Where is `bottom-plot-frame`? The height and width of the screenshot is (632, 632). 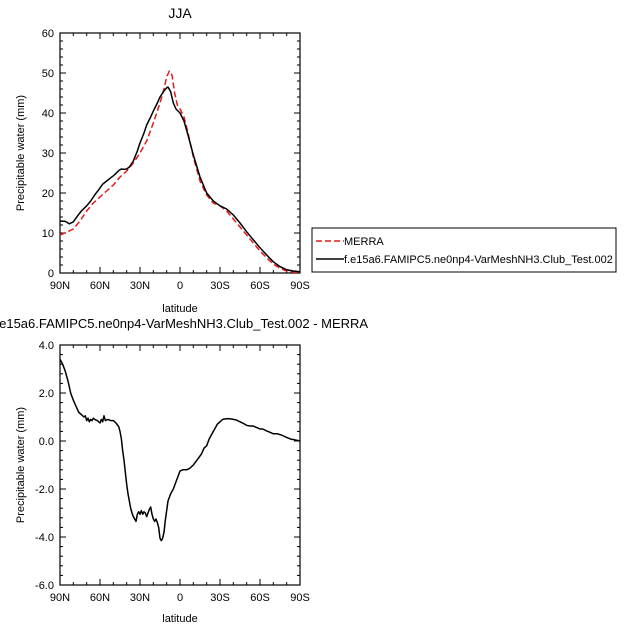
bottom-plot-frame is located at coordinates (180, 465).